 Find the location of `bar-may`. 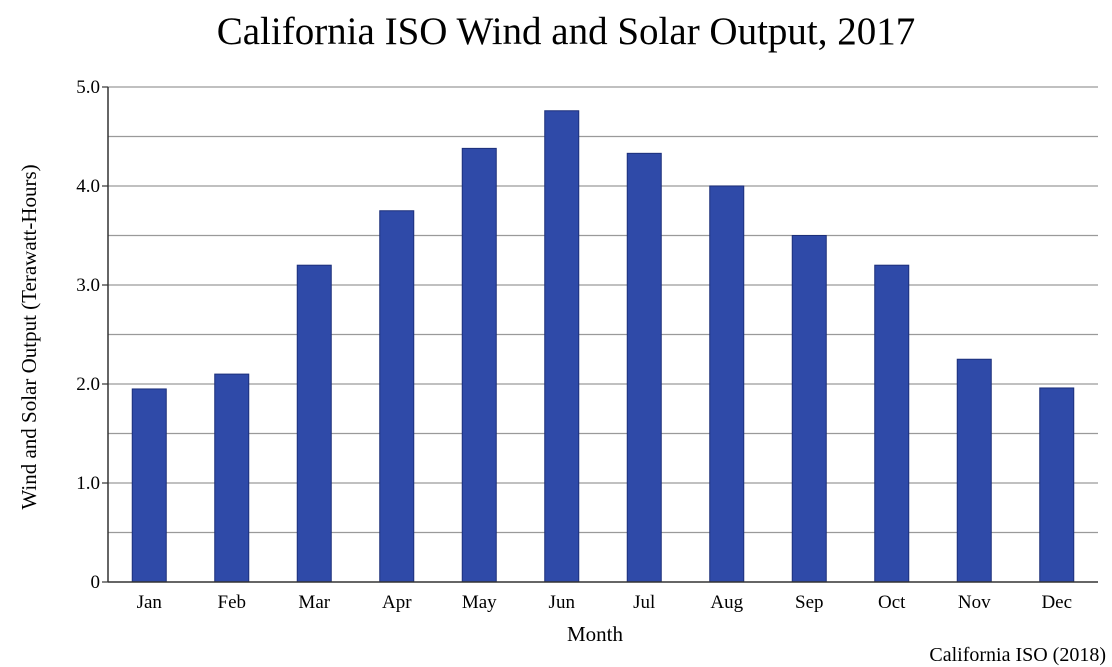

bar-may is located at coordinates (479, 365).